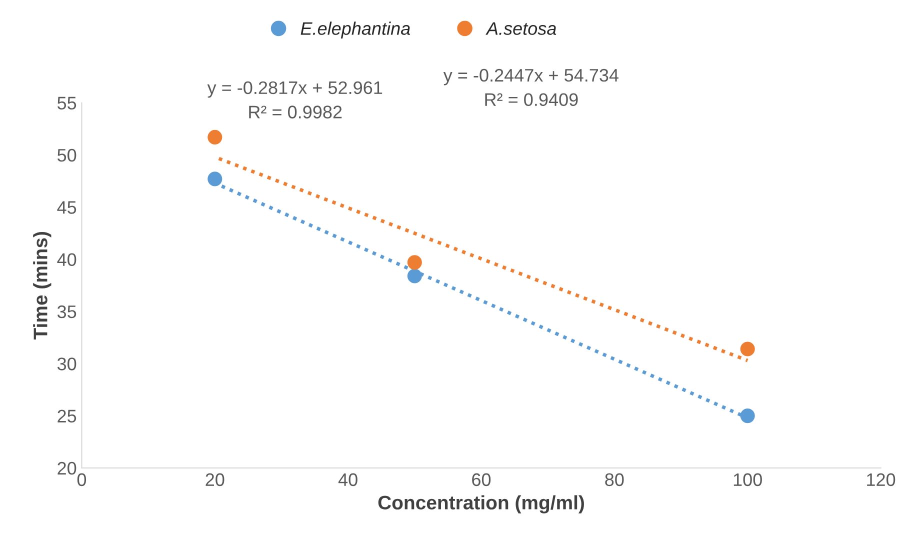 The image size is (908, 541). I want to click on x-tick-label: 0, so click(81, 479).